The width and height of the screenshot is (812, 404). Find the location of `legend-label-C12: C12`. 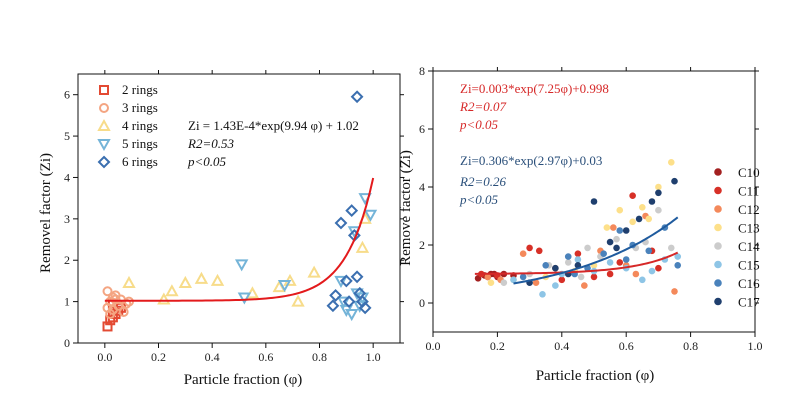

legend-label-C12: C12 is located at coordinates (749, 209).